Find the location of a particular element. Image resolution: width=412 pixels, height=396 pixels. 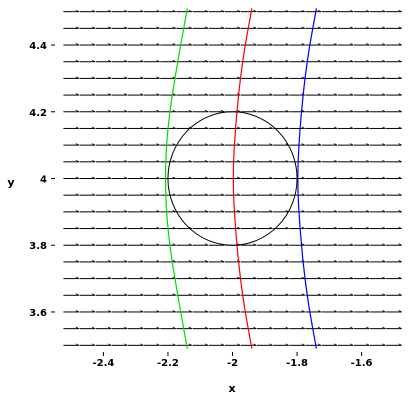

x-tick-label: -2.4 is located at coordinates (103, 363).